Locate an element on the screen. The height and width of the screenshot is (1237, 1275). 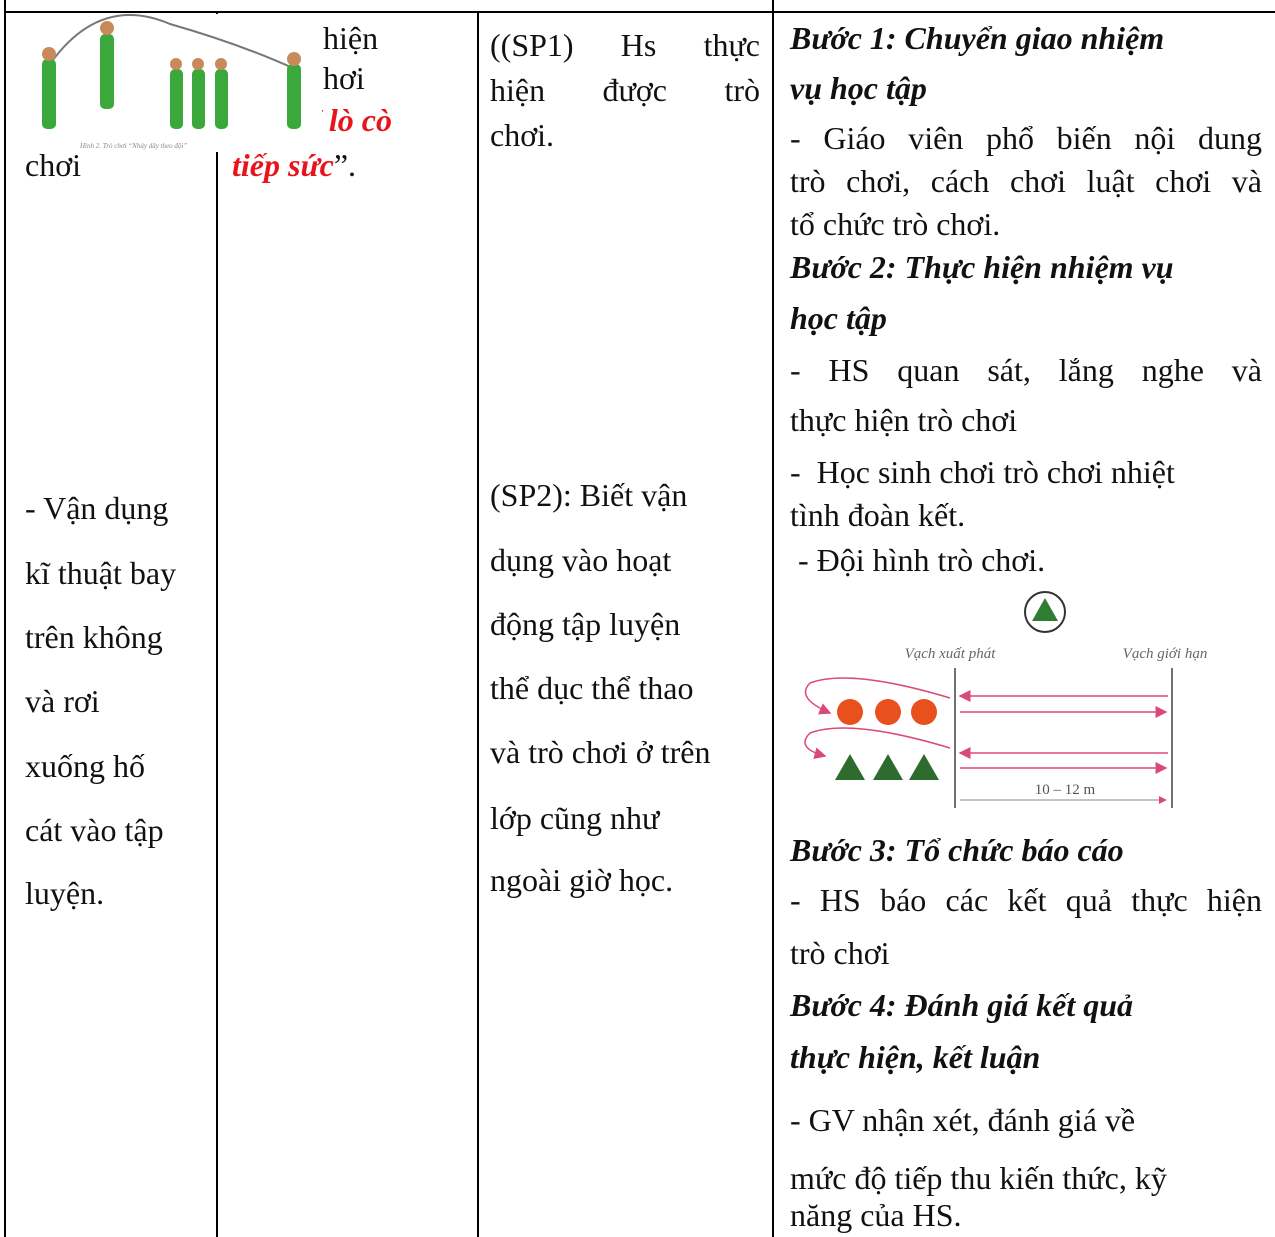
label: Vạch giới hạn is located at coordinates (1165, 654).